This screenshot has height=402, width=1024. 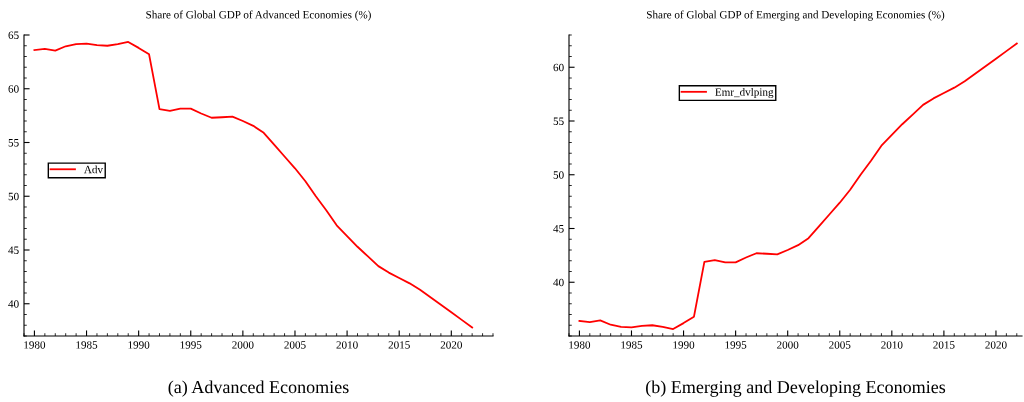 What do you see at coordinates (258, 388) in the screenshot?
I see `text: (a) Advanced Economies` at bounding box center [258, 388].